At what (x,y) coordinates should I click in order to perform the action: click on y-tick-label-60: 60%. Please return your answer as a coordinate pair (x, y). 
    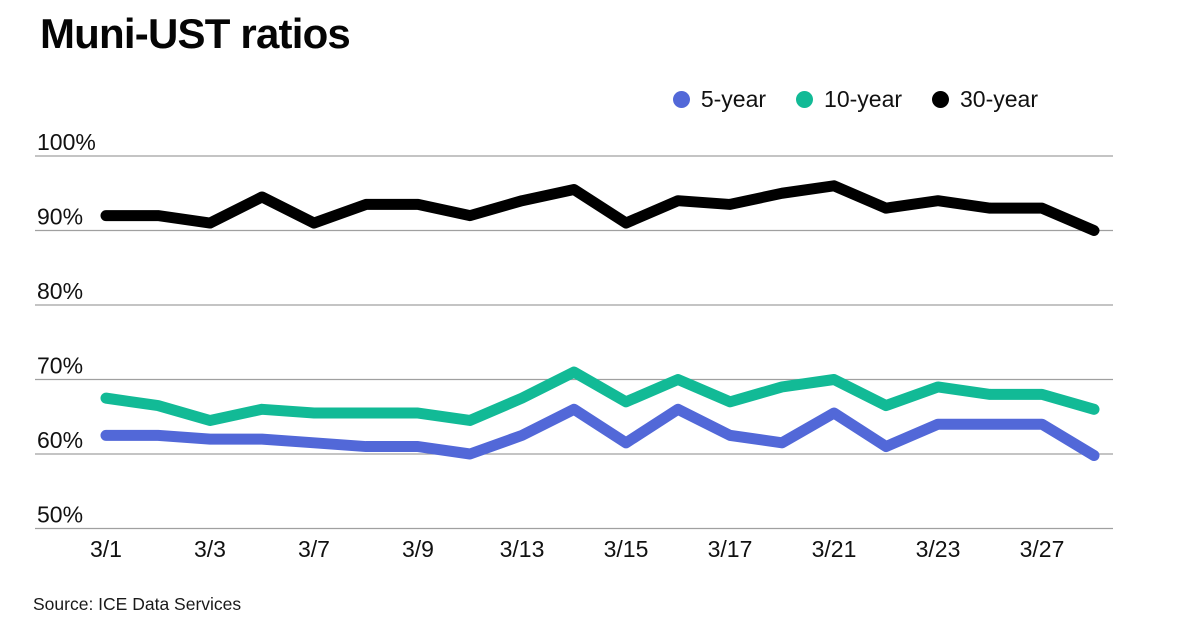
    Looking at the image, I should click on (60, 440).